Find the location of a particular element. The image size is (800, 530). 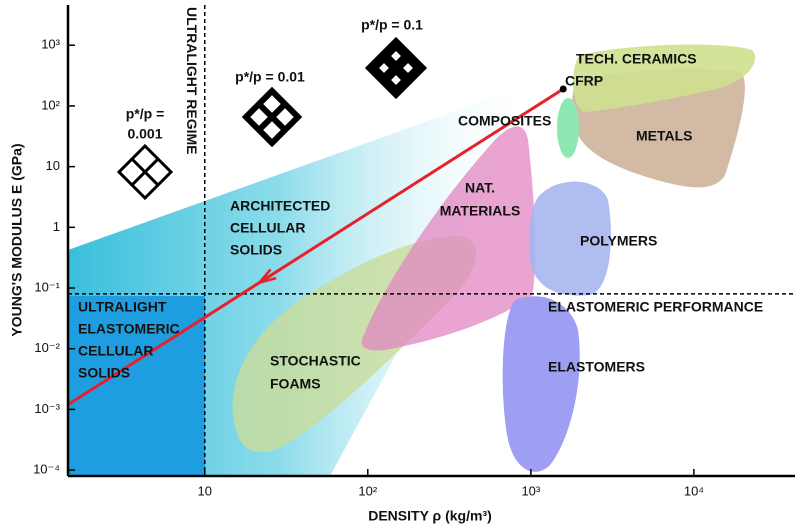

density-label: 0.001 is located at coordinates (144, 134).